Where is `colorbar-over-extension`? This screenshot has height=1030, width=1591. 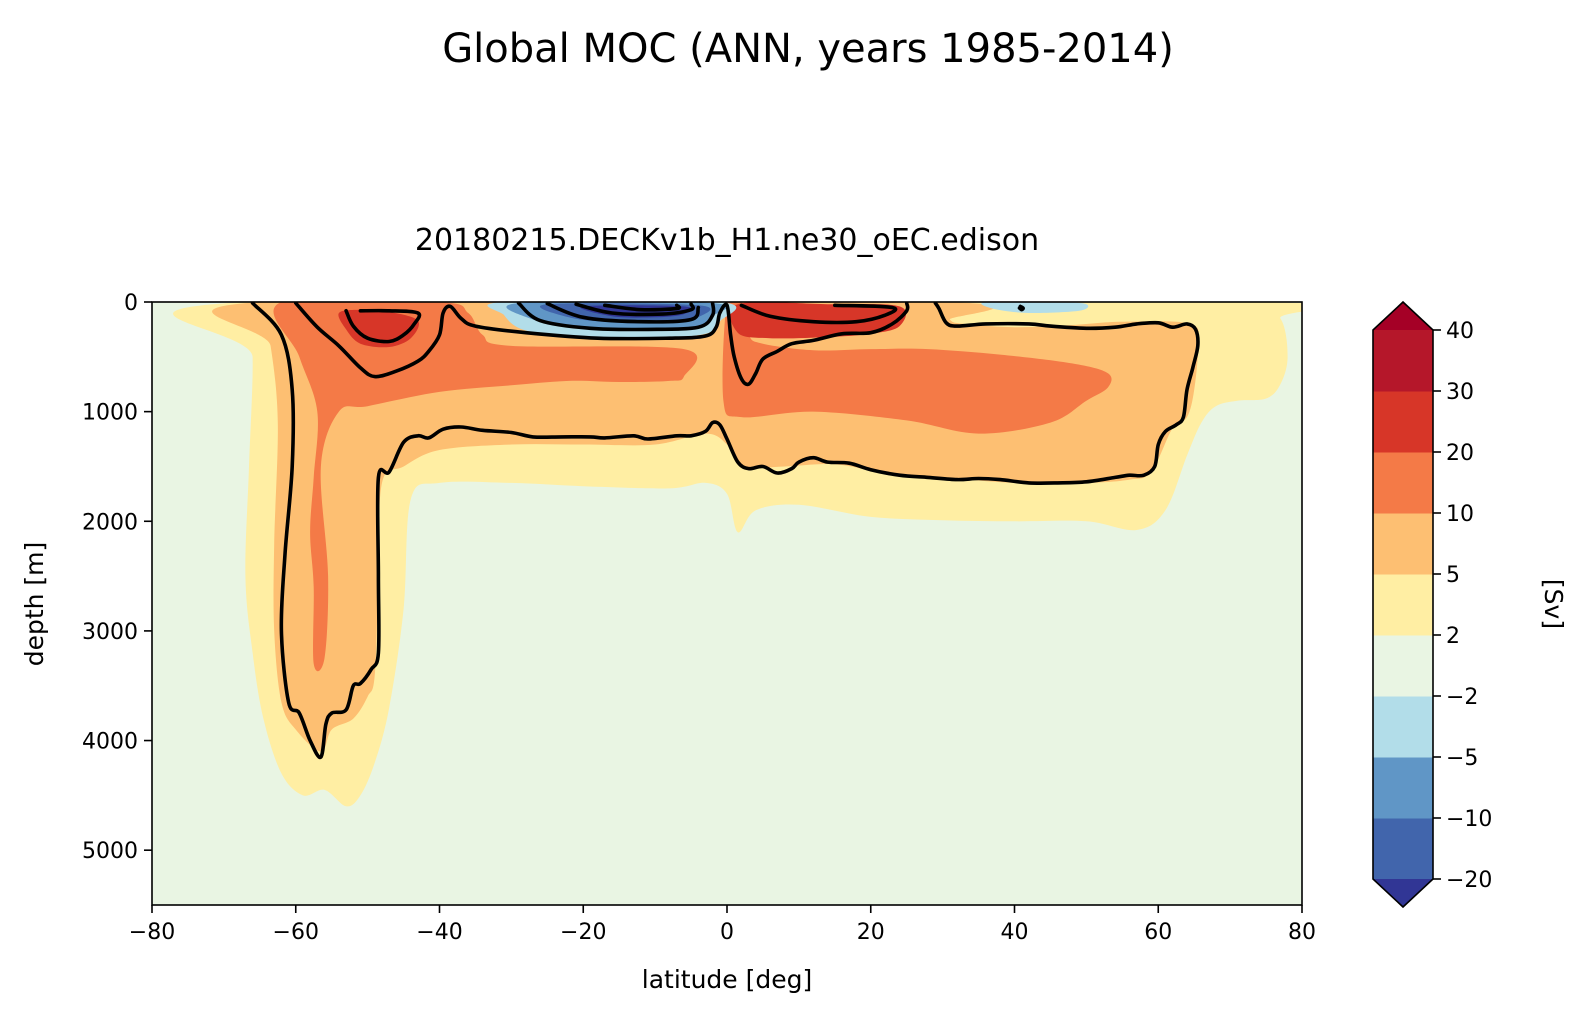 colorbar-over-extension is located at coordinates (1403, 316).